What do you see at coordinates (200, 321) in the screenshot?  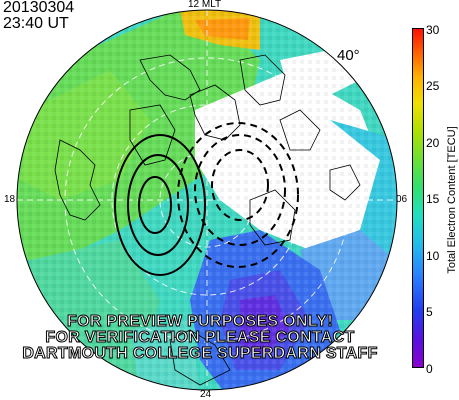 I see `watermark-line-1: FOR PREVIEW PURPOSES ONLY!` at bounding box center [200, 321].